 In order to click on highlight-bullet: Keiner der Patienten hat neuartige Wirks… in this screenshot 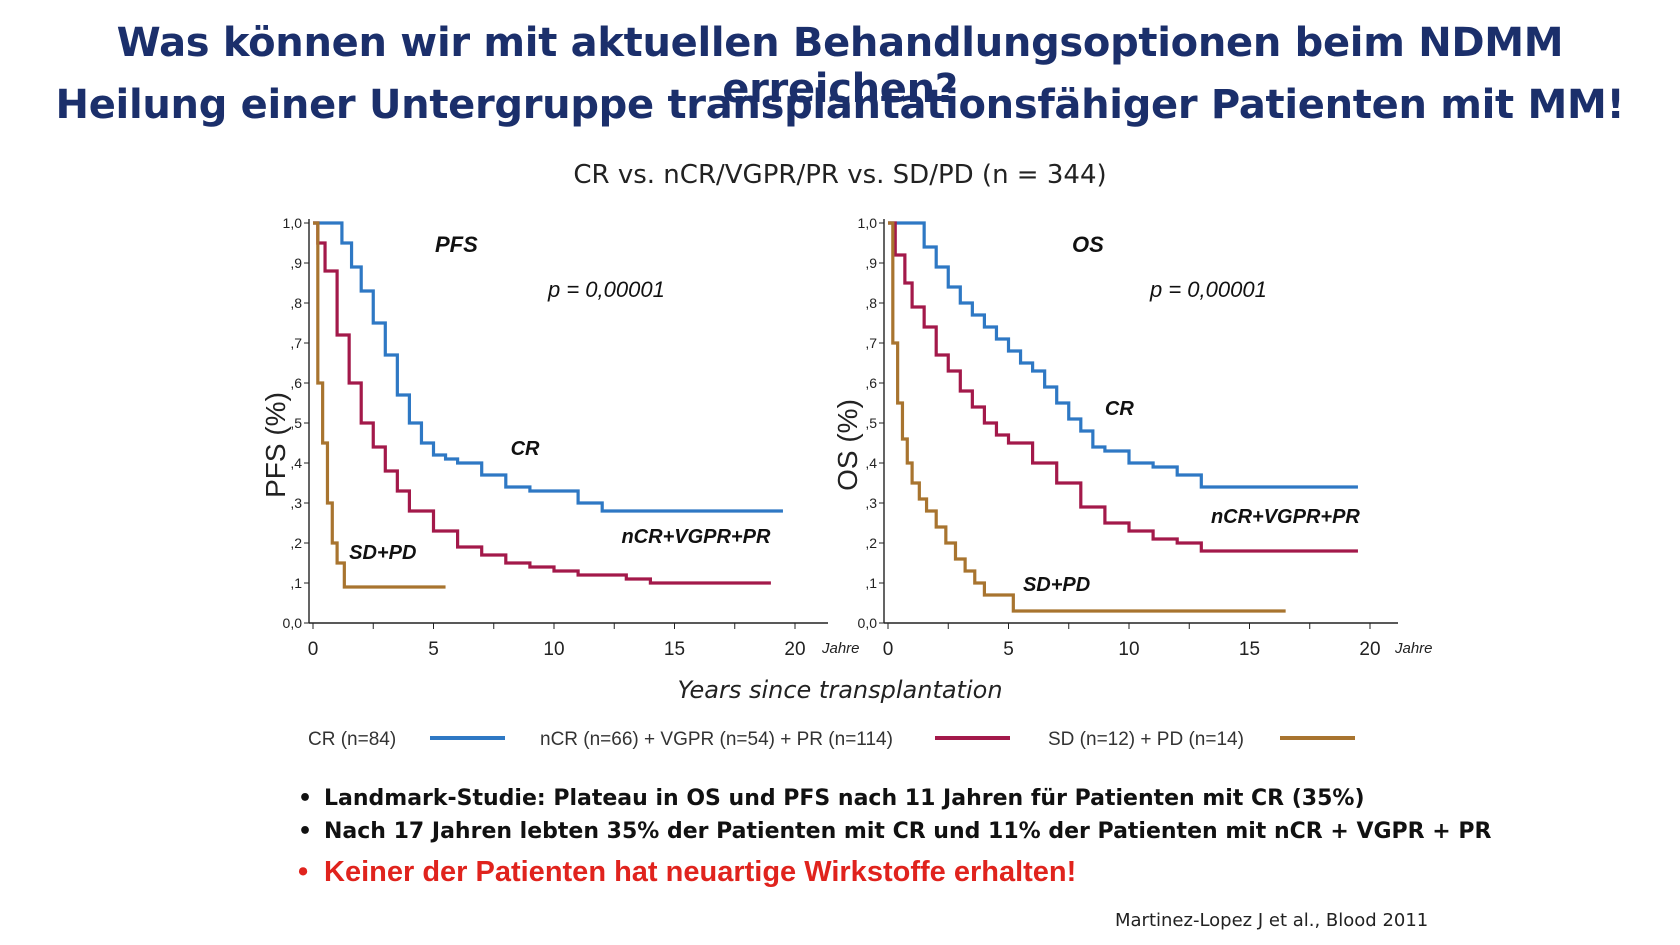, I will do `click(894, 872)`.